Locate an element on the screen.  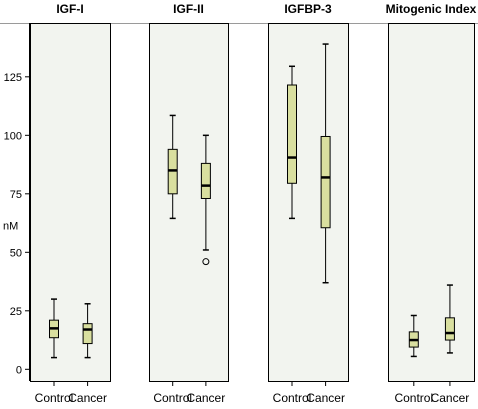
y-tick-label: 50 is located at coordinates (16, 253).